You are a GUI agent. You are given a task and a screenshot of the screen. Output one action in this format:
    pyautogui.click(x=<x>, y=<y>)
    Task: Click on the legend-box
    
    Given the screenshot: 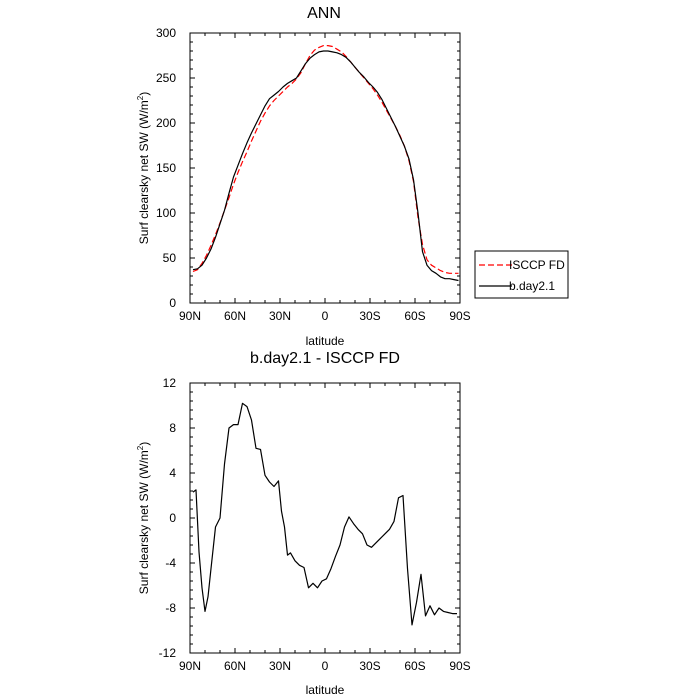 What is the action you would take?
    pyautogui.click(x=521, y=274)
    